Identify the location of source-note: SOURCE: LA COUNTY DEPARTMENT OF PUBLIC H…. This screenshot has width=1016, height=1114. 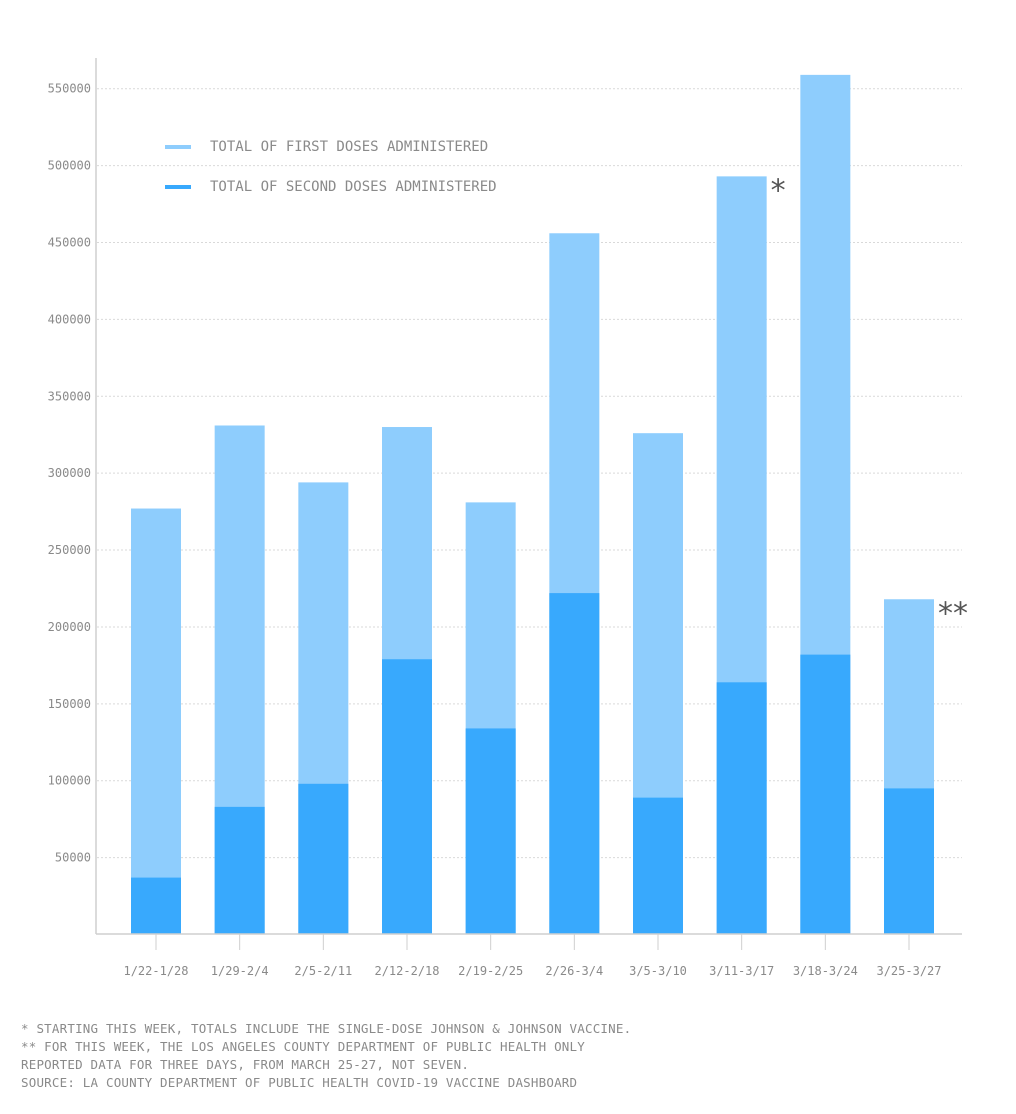
(299, 1082).